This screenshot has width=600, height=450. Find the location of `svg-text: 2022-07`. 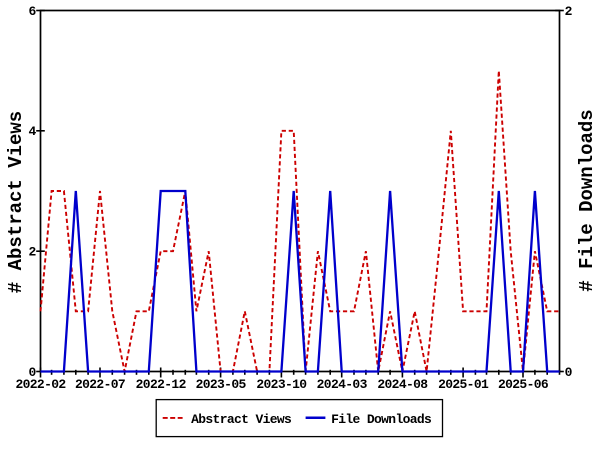

svg-text: 2022-07 is located at coordinates (100, 384).